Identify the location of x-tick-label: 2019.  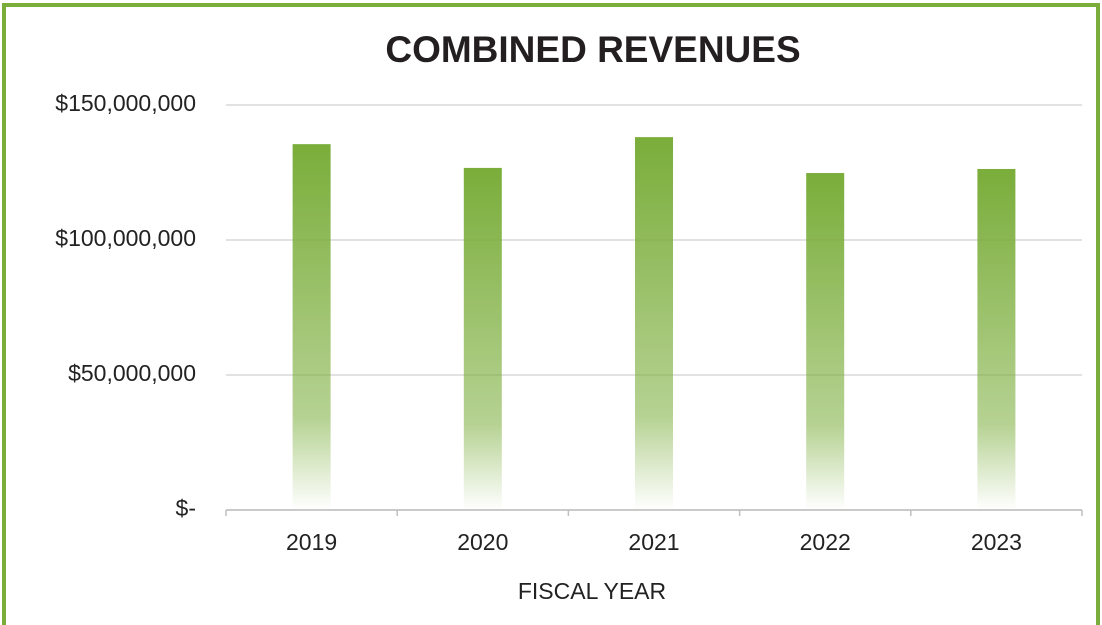
(311, 542).